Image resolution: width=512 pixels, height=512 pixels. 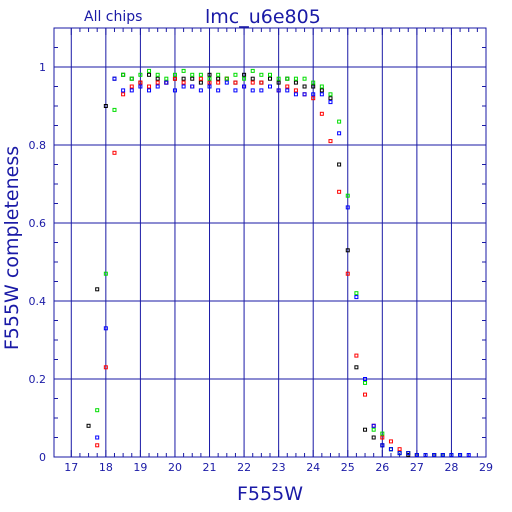 I want to click on y-tick-label: 0, so click(x=42, y=457).